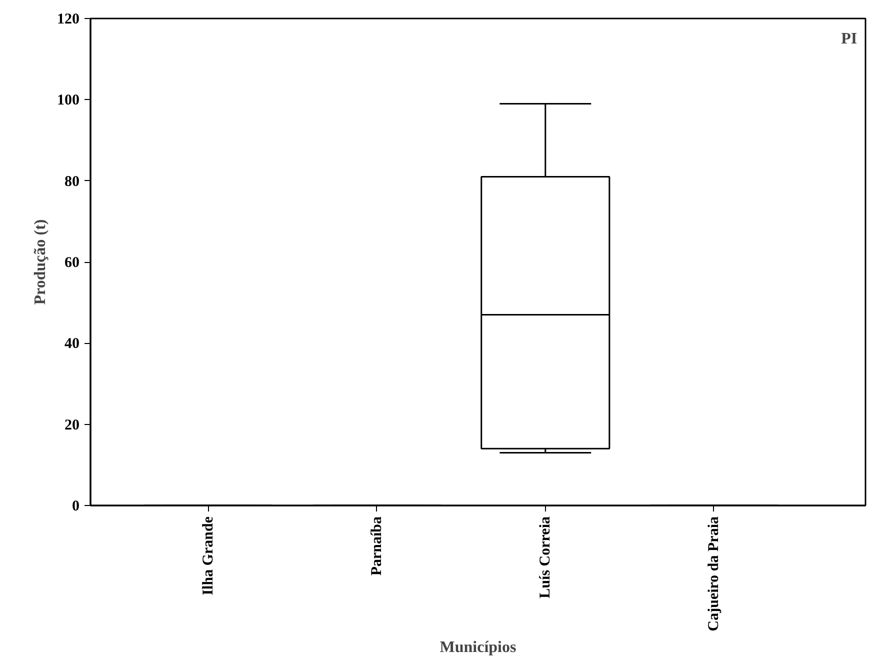 Image resolution: width=877 pixels, height=659 pixels. What do you see at coordinates (68, 100) in the screenshot?
I see `y-tick-label: 100` at bounding box center [68, 100].